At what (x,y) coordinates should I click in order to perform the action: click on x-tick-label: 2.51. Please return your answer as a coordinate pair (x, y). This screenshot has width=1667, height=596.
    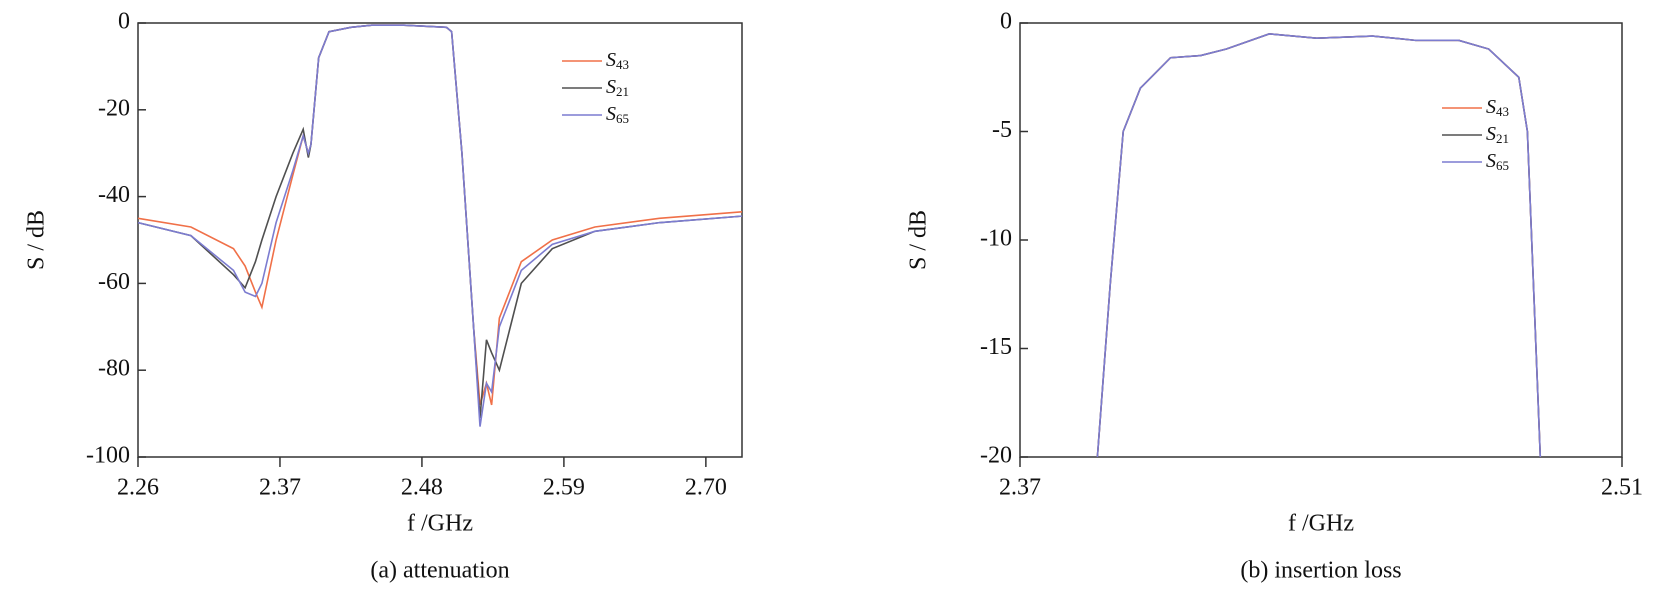
    Looking at the image, I should click on (1622, 488).